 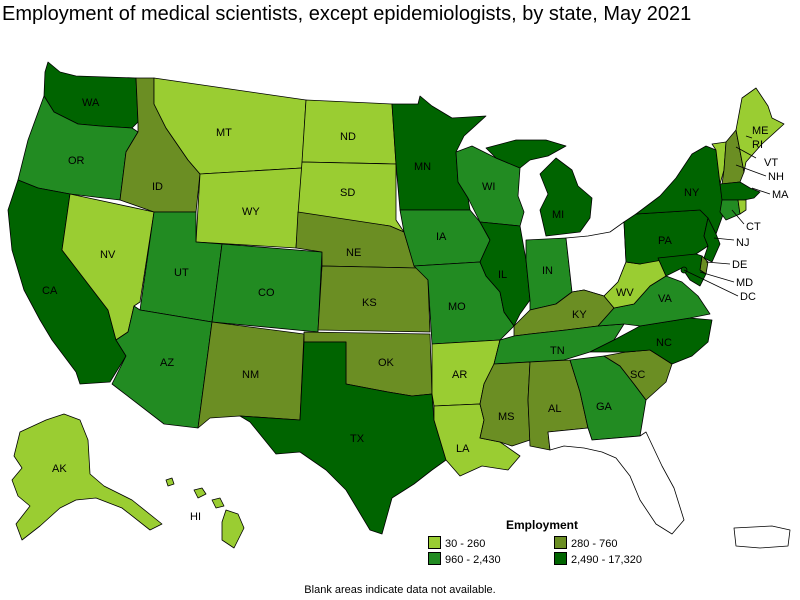 What do you see at coordinates (357, 439) in the screenshot?
I see `label-TX: TX` at bounding box center [357, 439].